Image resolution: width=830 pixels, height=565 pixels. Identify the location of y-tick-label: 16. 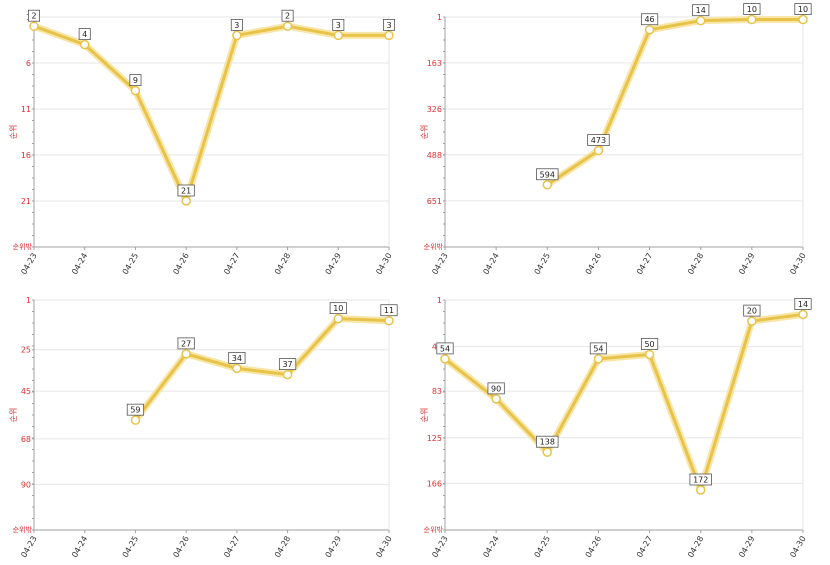
(26, 155).